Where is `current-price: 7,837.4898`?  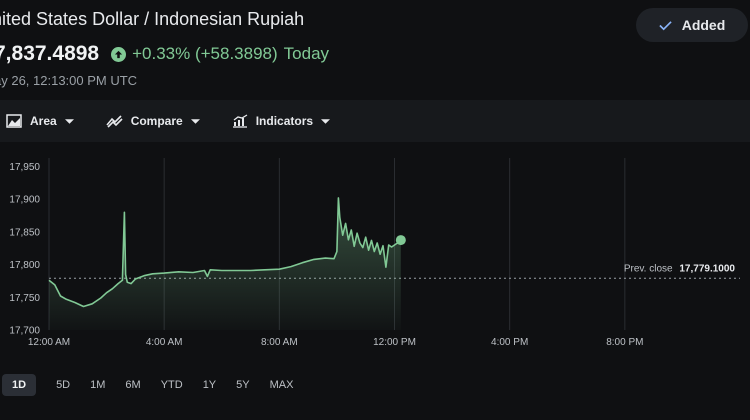 current-price: 7,837.4898 is located at coordinates (50, 53).